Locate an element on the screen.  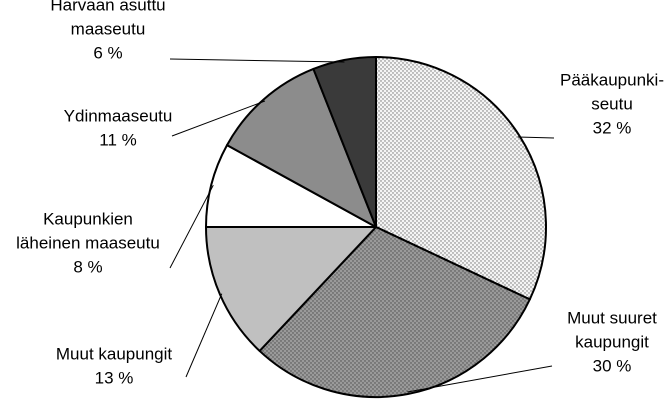
slice-label-ydinmaaseutu: Ydinmaaseutu 11 % is located at coordinates (118, 127).